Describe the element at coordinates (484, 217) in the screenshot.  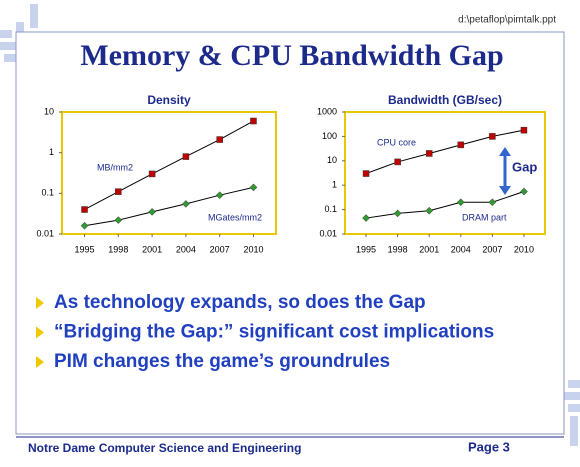
I see `series-label: DRAM part` at that location.